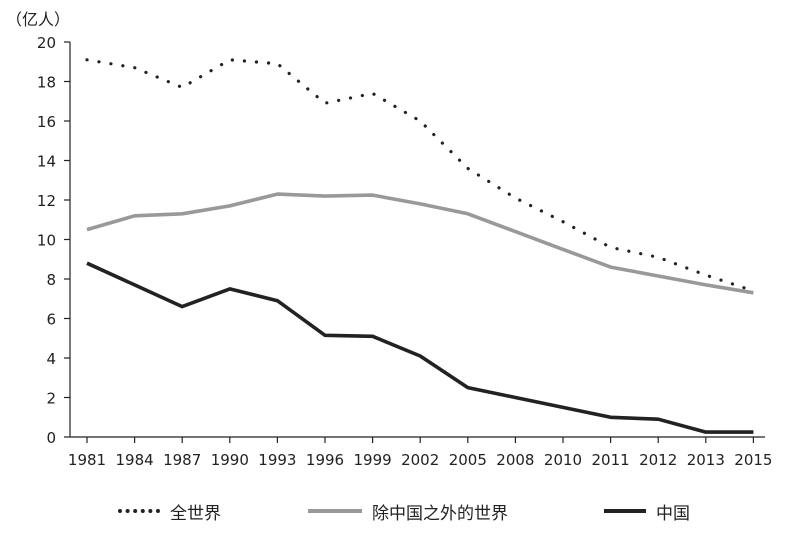  I want to click on y-axis-ticks: 0 2 4 6 8 10 12 14 16 18 20, so click(53, 240).